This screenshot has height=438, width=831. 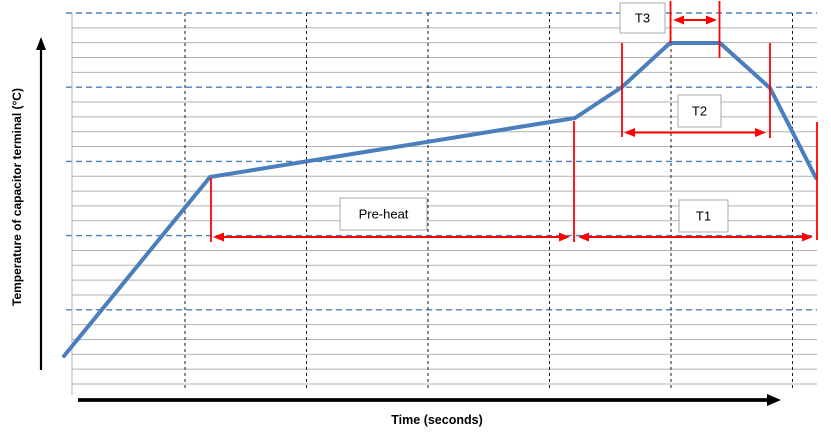 I want to click on t3-span-arrow-left-head-icon, so click(x=678, y=20).